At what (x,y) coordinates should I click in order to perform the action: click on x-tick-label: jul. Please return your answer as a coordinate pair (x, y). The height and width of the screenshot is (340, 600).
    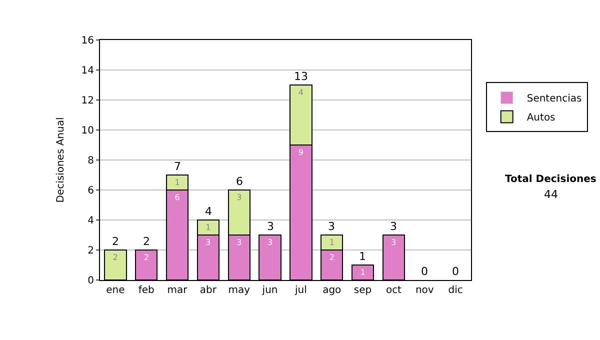
    Looking at the image, I should click on (300, 290).